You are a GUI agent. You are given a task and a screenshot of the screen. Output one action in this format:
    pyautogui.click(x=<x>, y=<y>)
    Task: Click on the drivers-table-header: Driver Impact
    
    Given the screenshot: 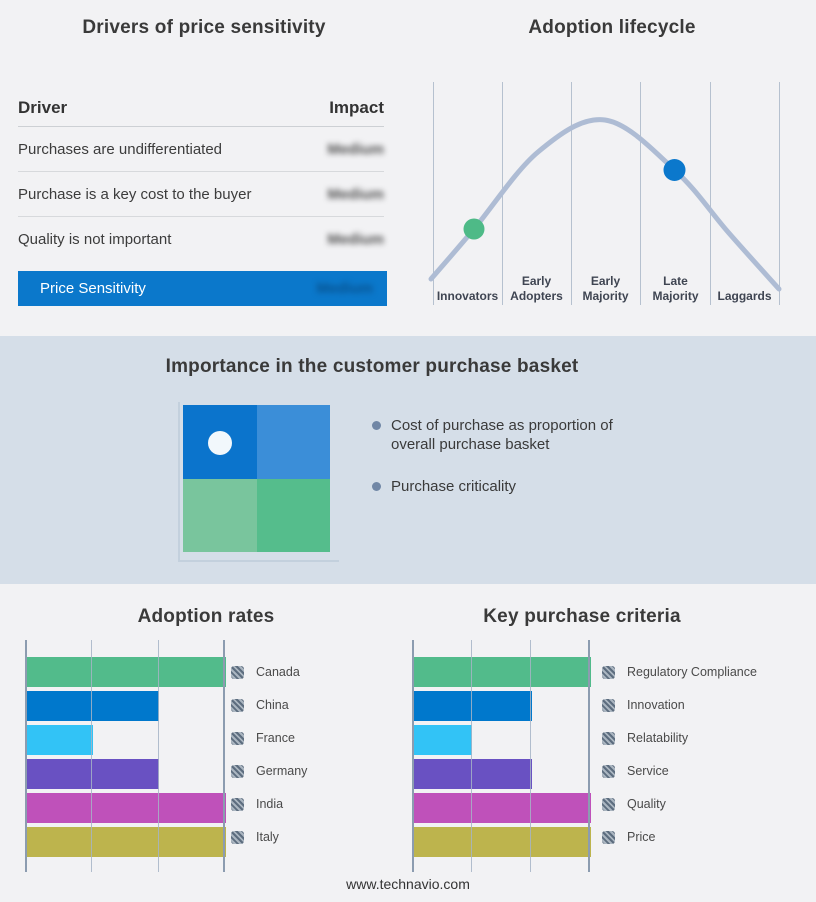 What is the action you would take?
    pyautogui.click(x=201, y=108)
    